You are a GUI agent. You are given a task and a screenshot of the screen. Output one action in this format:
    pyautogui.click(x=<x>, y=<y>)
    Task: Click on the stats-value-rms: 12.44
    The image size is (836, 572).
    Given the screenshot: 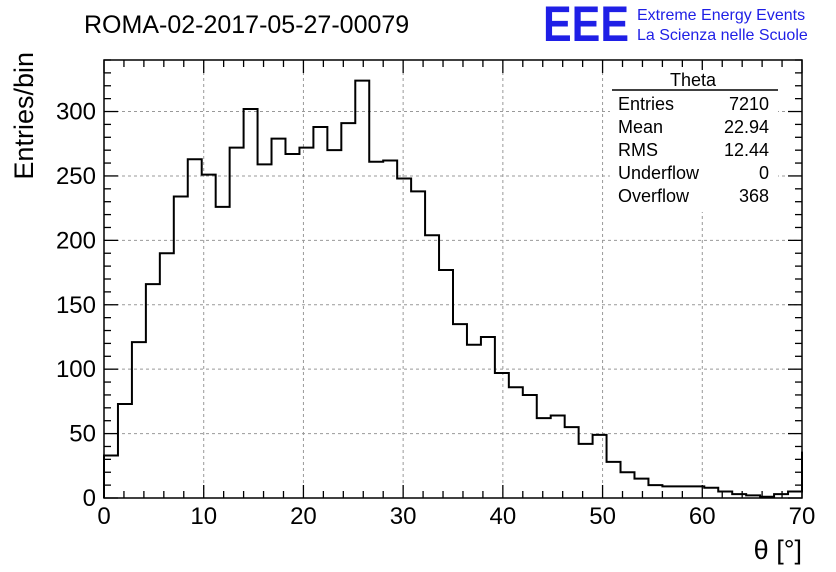 What is the action you would take?
    pyautogui.click(x=746, y=150)
    